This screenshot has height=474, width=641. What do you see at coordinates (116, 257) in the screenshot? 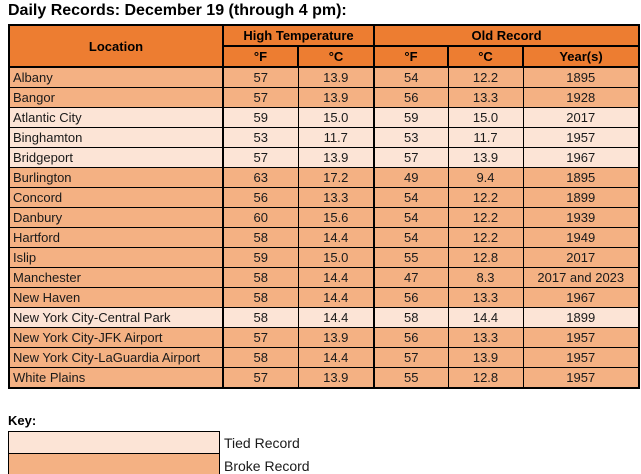
I see `location-cell: Islip` at bounding box center [116, 257].